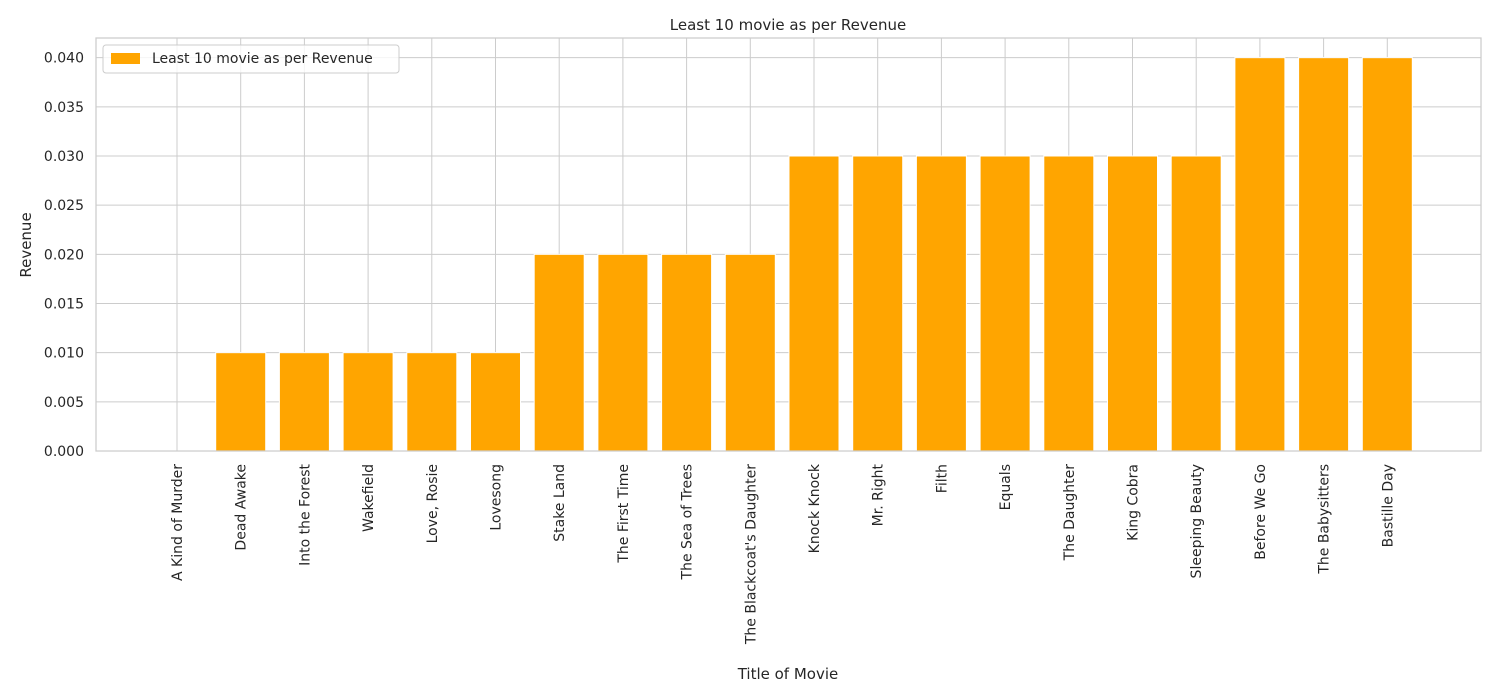 The width and height of the screenshot is (1500, 700). Describe the element at coordinates (788, 25) in the screenshot. I see `chart-title: Least 10 movie as per Revenue` at that location.